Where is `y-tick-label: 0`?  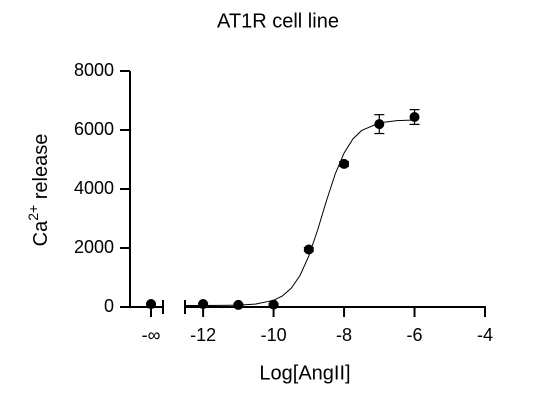
y-tick-label: 0 is located at coordinates (109, 306).